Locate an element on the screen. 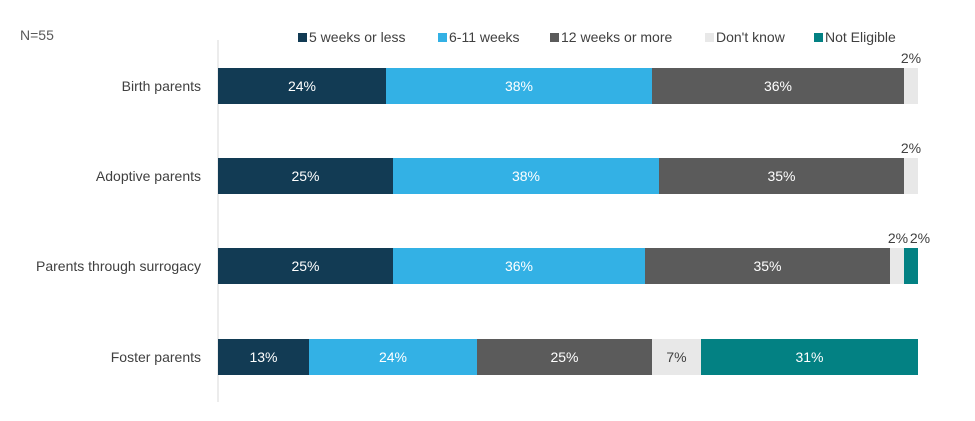 This screenshot has width=975, height=421. bar-adoptive-parents-12-weeks-or-more is located at coordinates (781, 176).